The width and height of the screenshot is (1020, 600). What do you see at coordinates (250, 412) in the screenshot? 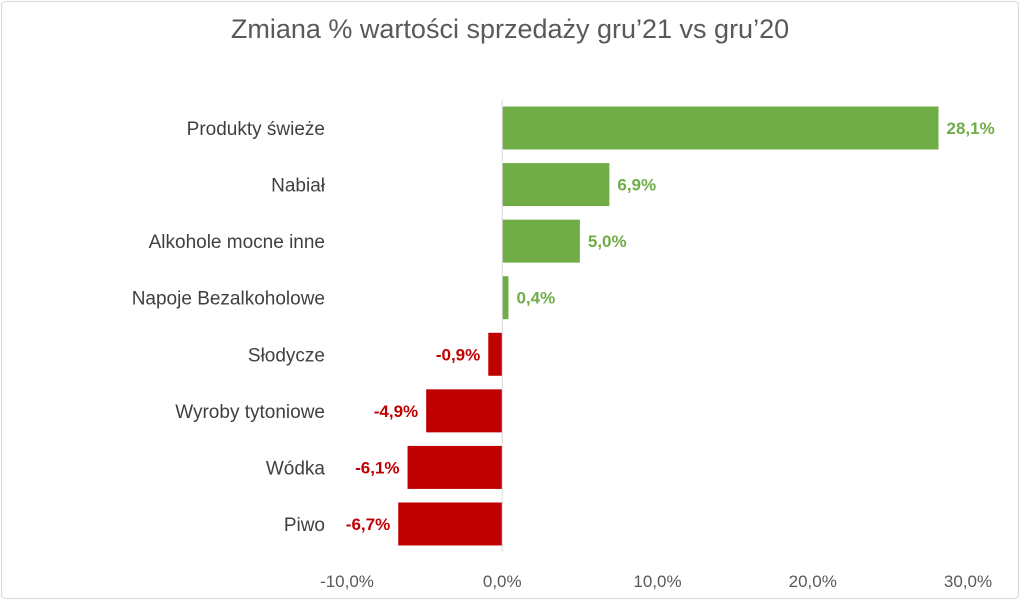
I see `category-label: Wyroby tytoniowe` at bounding box center [250, 412].